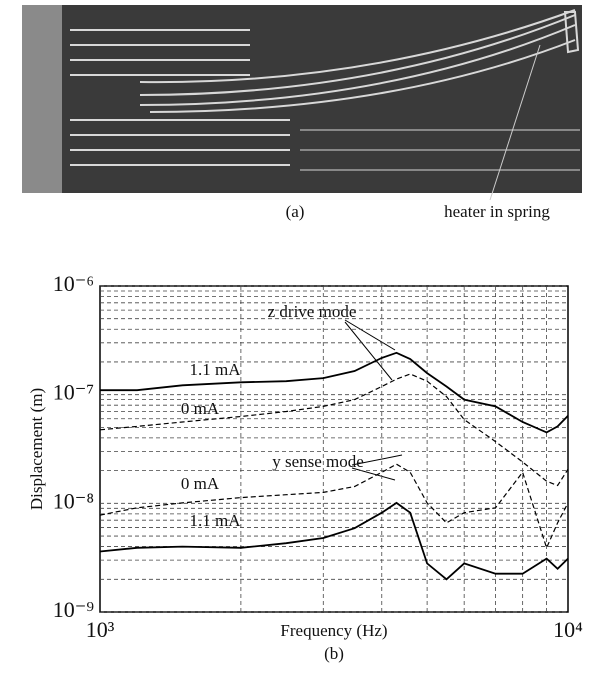 The width and height of the screenshot is (594, 673). I want to click on y-tick-label: 10⁻⁹, so click(74, 609).